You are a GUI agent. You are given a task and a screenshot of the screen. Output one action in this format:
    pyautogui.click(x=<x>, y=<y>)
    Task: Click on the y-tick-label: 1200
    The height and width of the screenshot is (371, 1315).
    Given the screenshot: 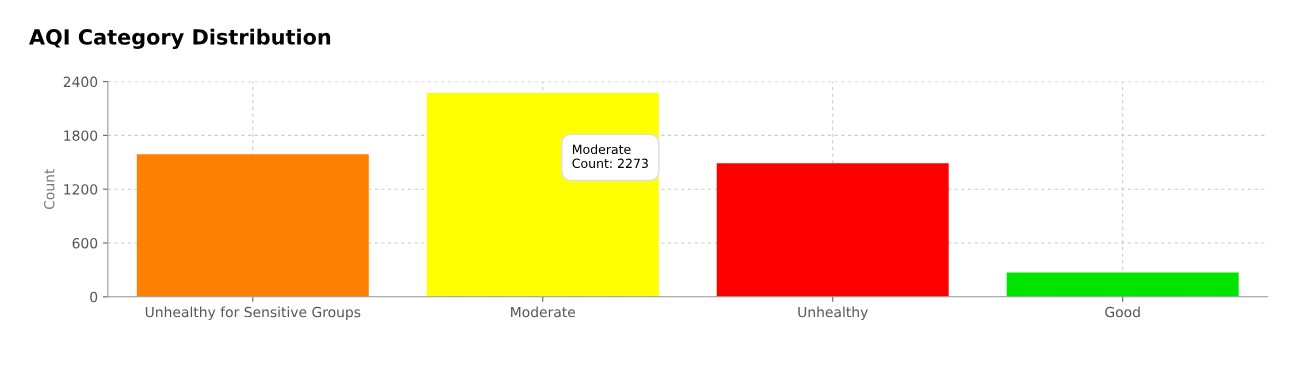 What is the action you would take?
    pyautogui.click(x=81, y=189)
    